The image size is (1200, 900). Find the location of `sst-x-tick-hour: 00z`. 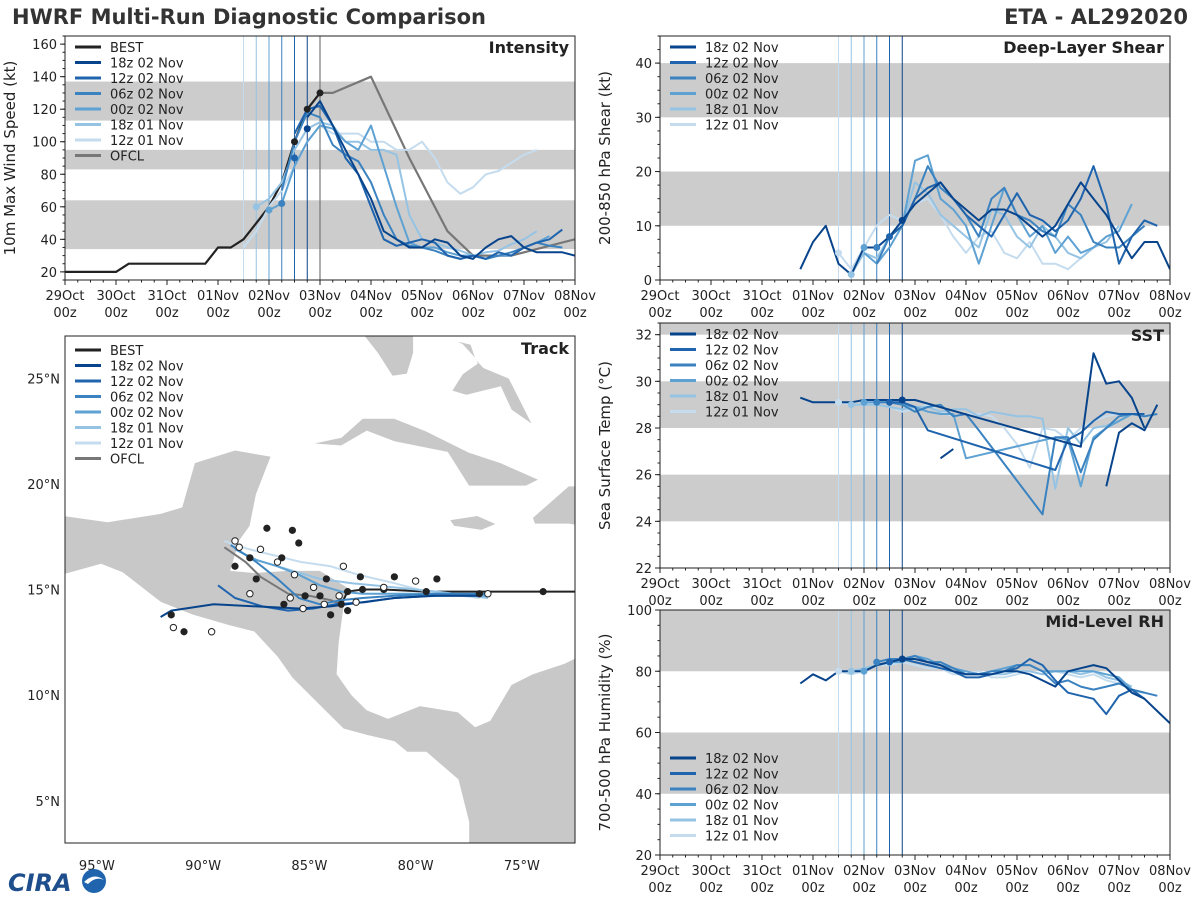

sst-x-tick-hour: 00z is located at coordinates (915, 601).